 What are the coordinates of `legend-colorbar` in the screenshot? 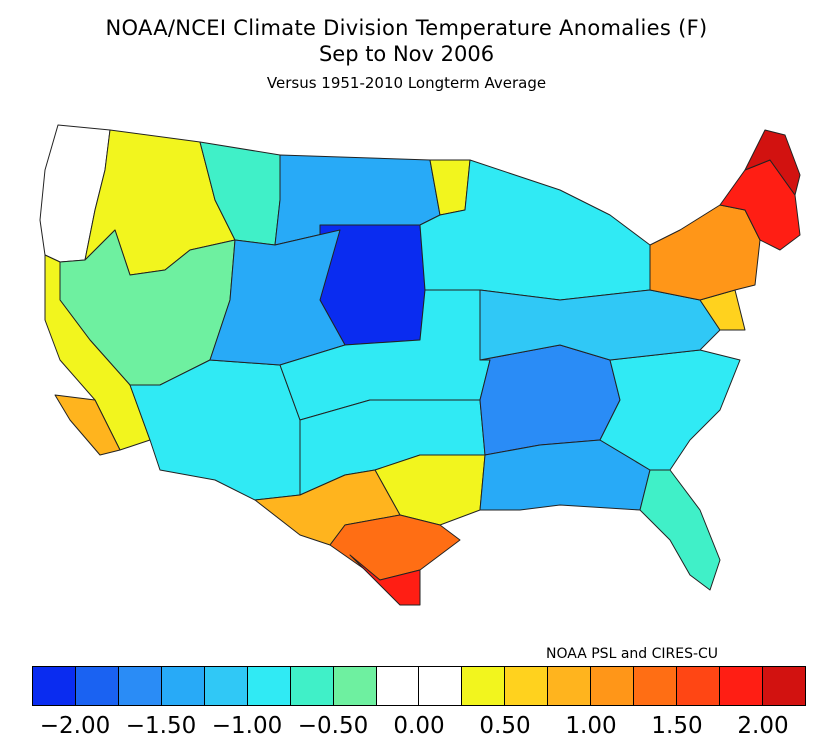 It's located at (419, 686).